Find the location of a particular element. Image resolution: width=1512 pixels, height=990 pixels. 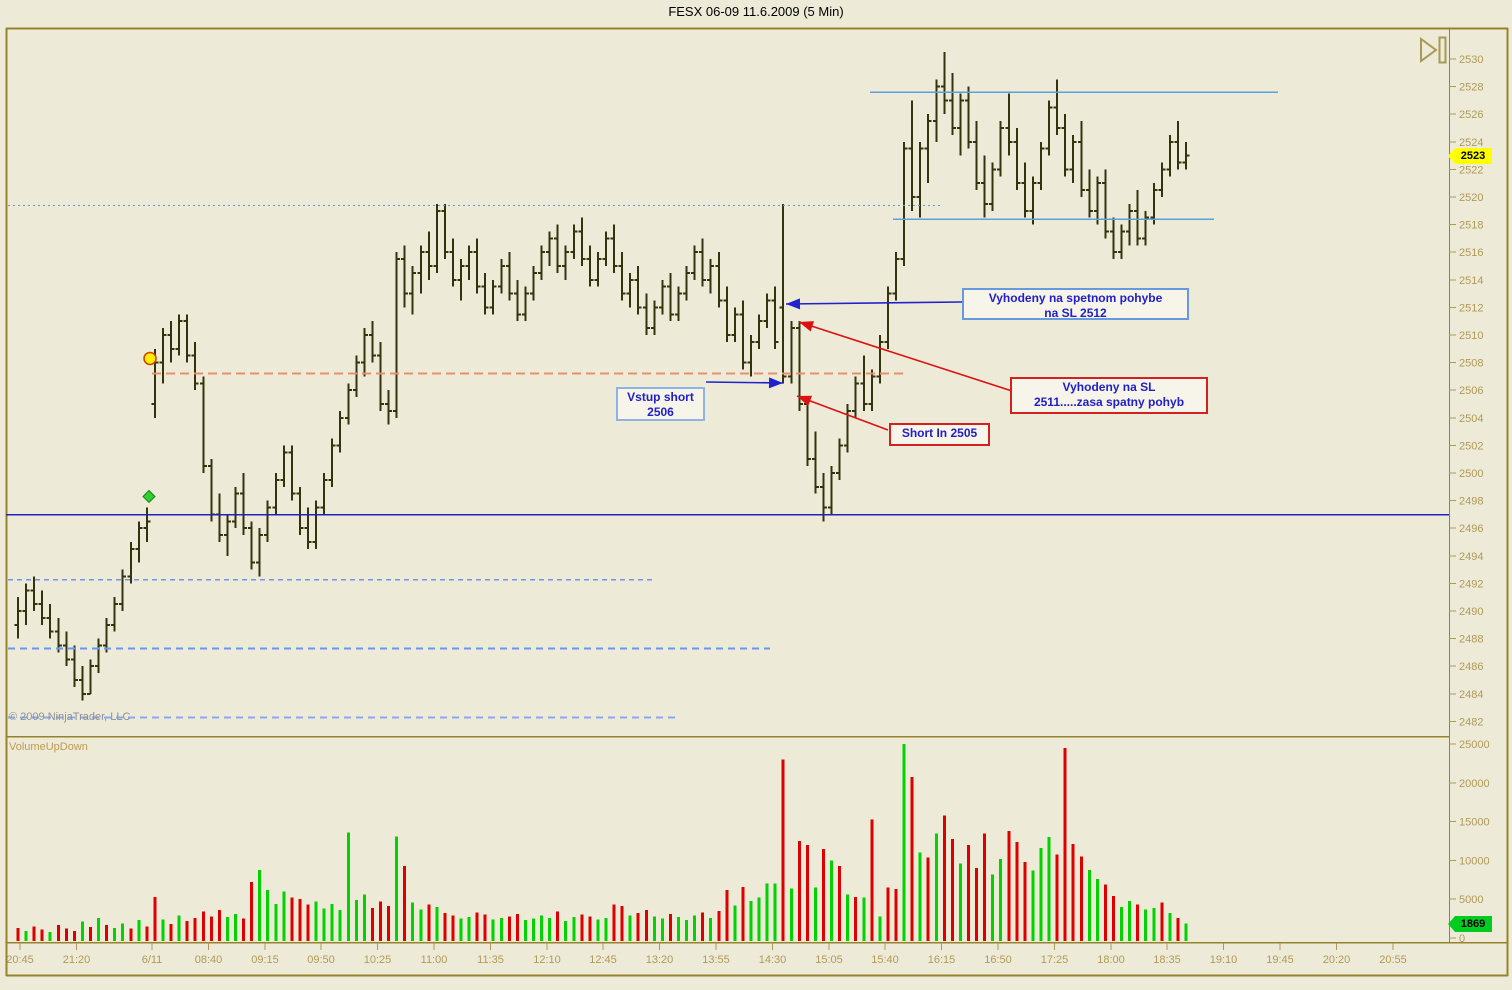

time-tick-label: 09:15 is located at coordinates (265, 960).